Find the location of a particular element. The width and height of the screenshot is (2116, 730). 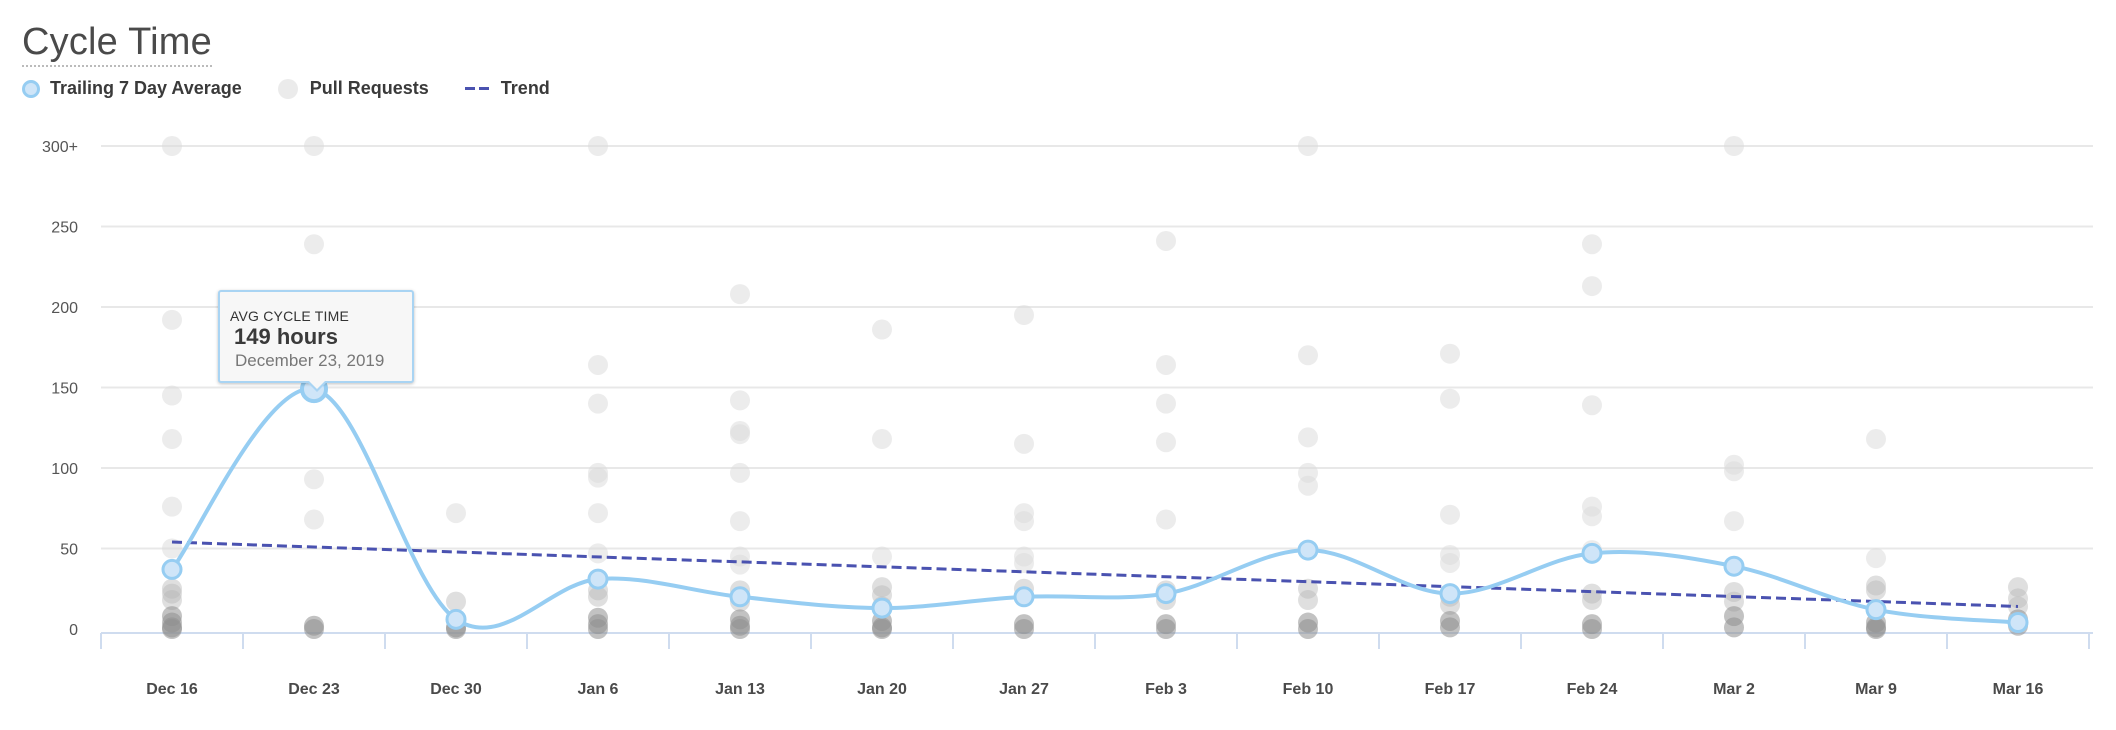

x-tick-label: Jan 27 is located at coordinates (1024, 689).